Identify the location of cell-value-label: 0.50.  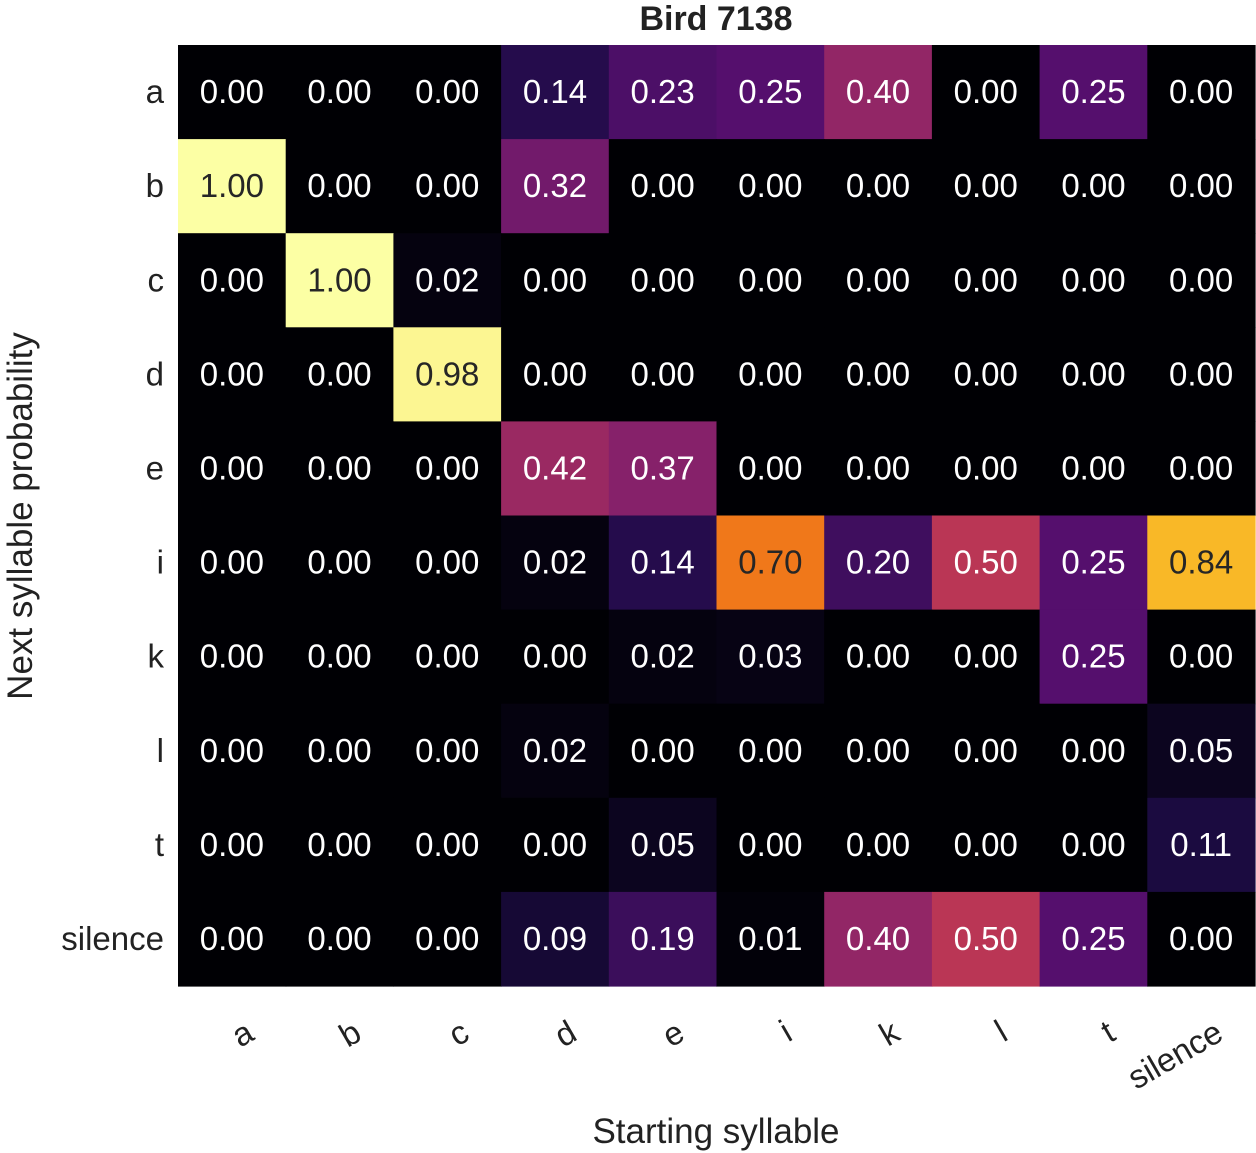
(986, 562).